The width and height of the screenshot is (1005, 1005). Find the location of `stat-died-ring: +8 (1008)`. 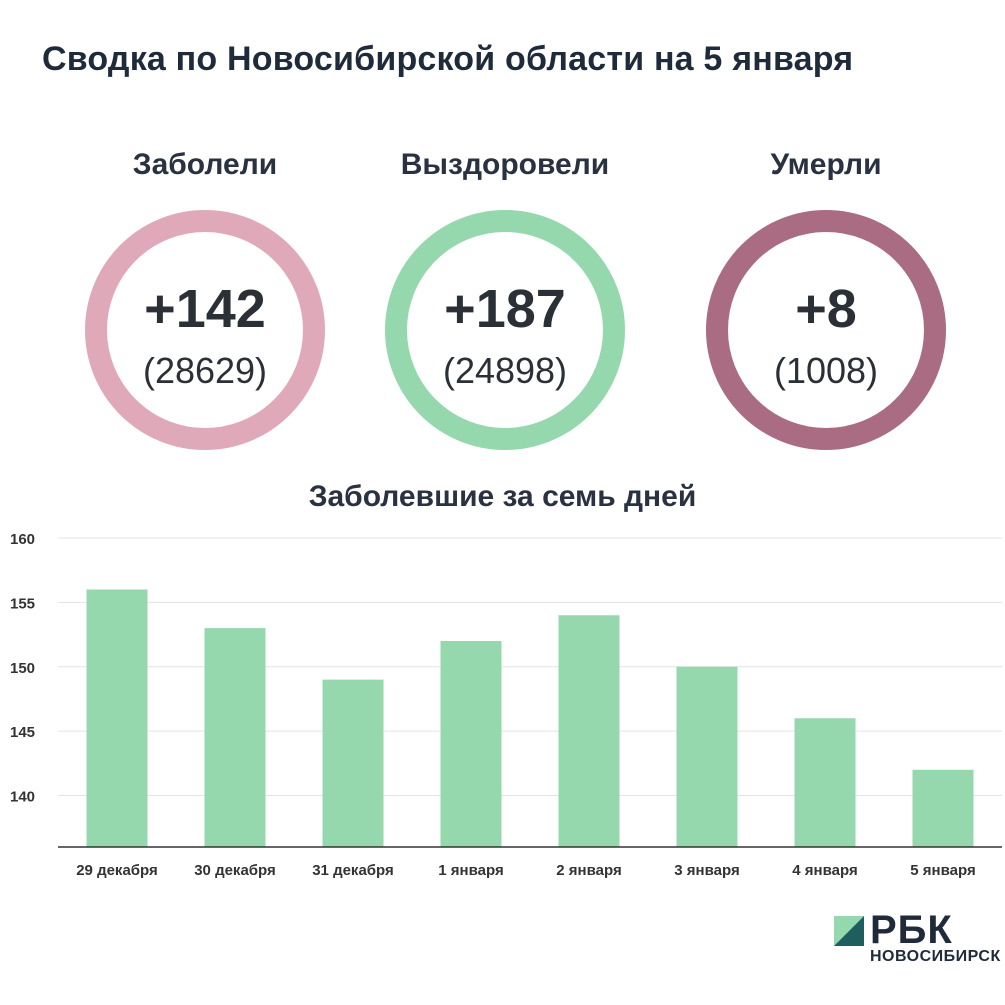

stat-died-ring: +8 (1008) is located at coordinates (826, 330).